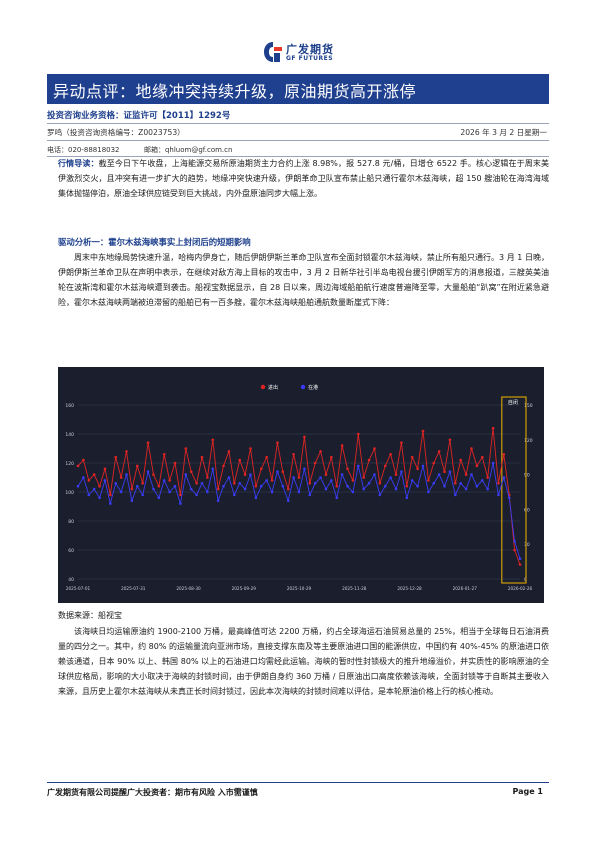 Image resolution: width=595 pixels, height=842 pixels. What do you see at coordinates (78, 588) in the screenshot?
I see `x-tick-label: 2025-07-01` at bounding box center [78, 588].